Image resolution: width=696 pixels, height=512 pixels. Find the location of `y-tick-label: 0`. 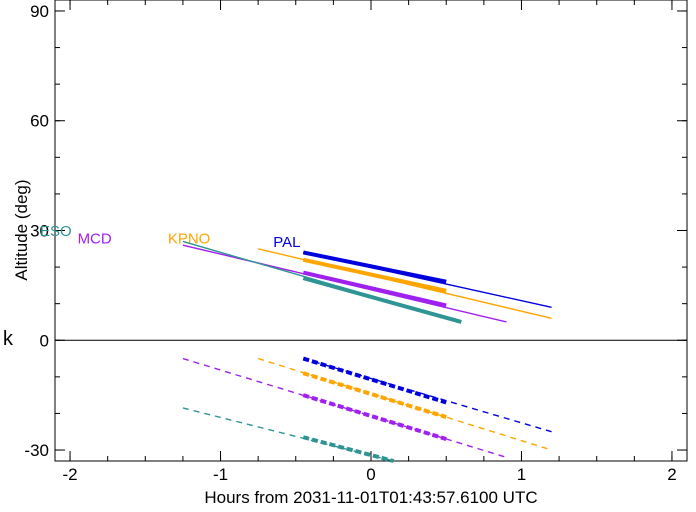

y-tick-label: 0 is located at coordinates (44, 340).